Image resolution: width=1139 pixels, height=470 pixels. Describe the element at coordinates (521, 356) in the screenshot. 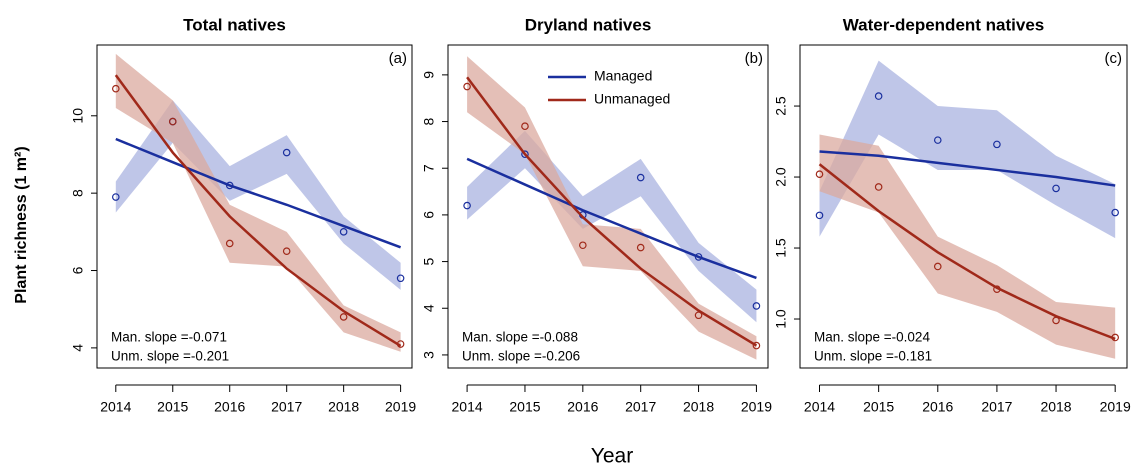

I see `slope-annotation: Unm. slope =-0.206` at that location.